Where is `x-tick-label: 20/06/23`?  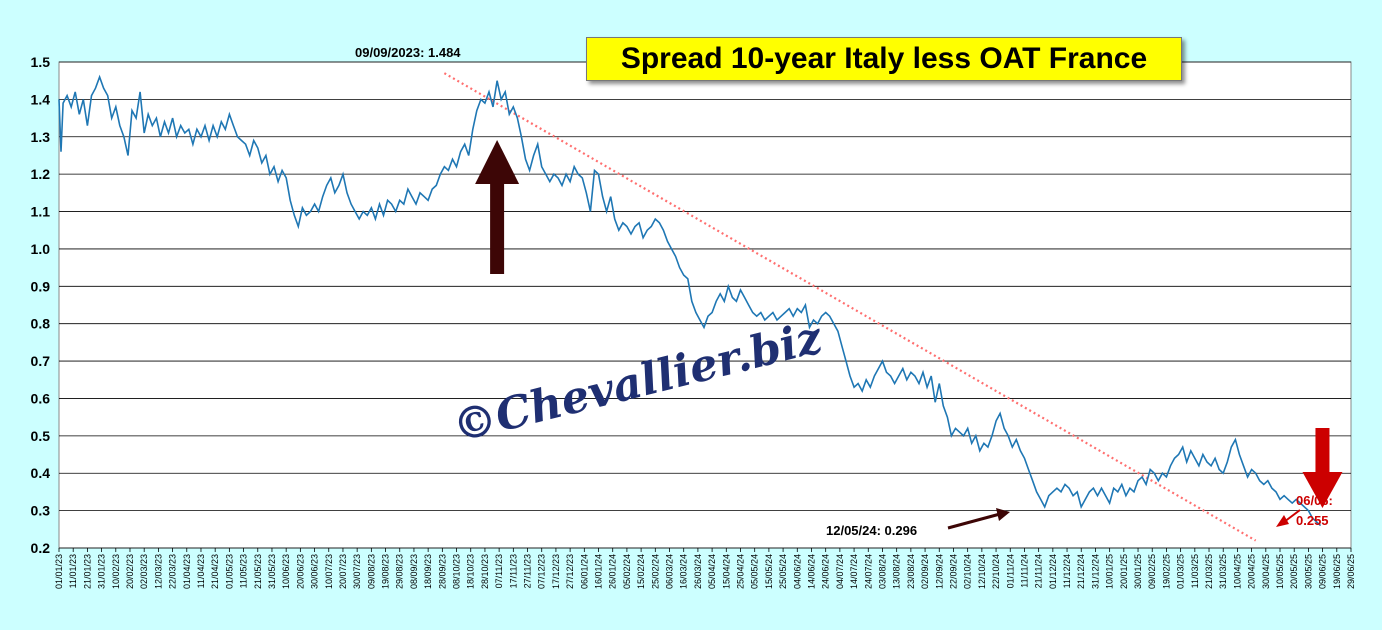
x-tick-label: 20/06/23 is located at coordinates (300, 571).